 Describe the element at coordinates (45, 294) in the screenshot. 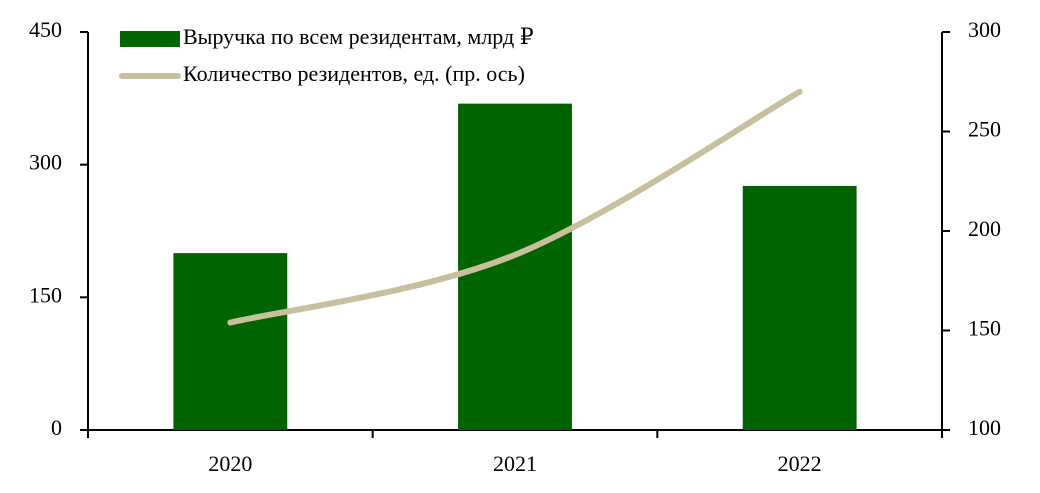

I see `y-tick-label: 150` at that location.